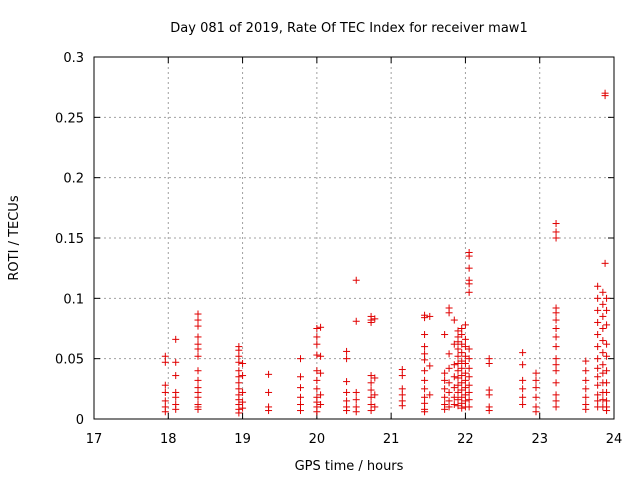  I want to click on y-tick-label: 0.15, so click(69, 239).